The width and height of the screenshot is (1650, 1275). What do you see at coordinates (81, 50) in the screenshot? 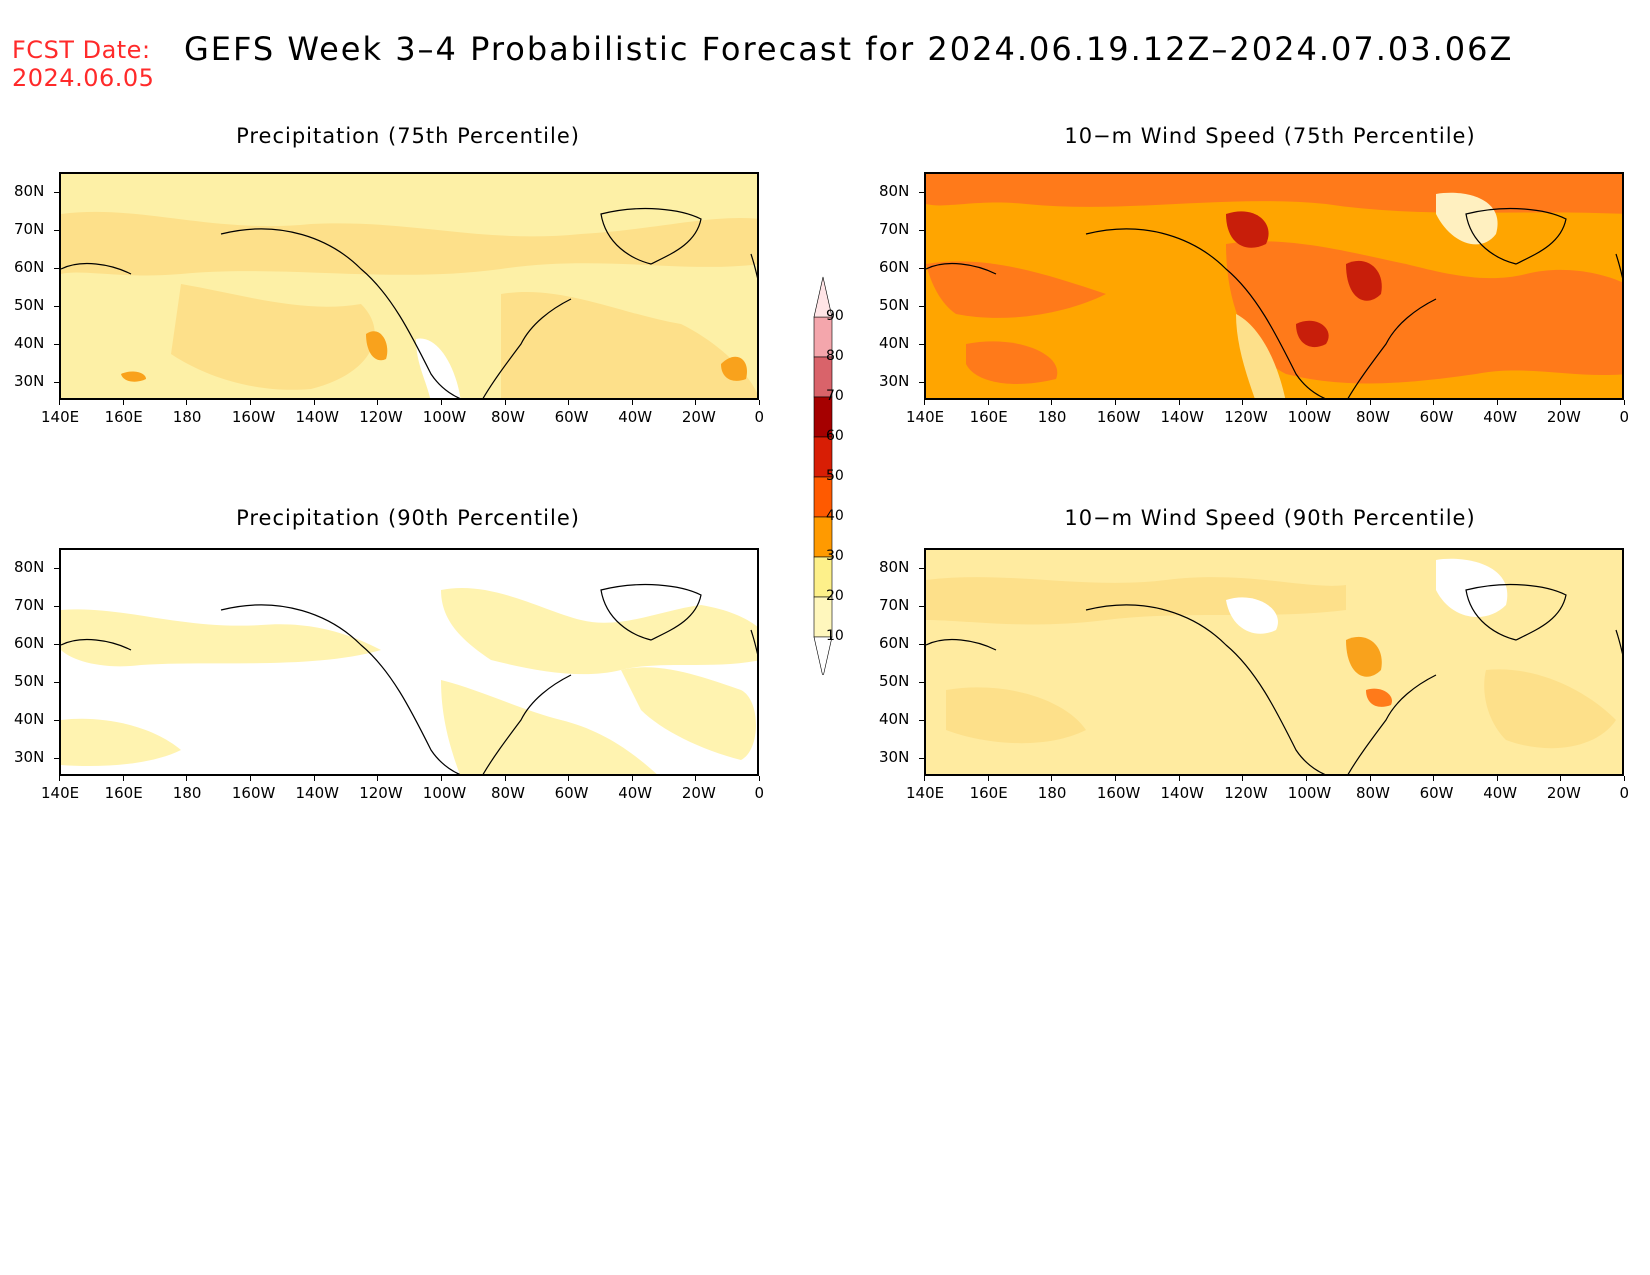
I see `fcst-date-caption: FCST Date:` at bounding box center [81, 50].